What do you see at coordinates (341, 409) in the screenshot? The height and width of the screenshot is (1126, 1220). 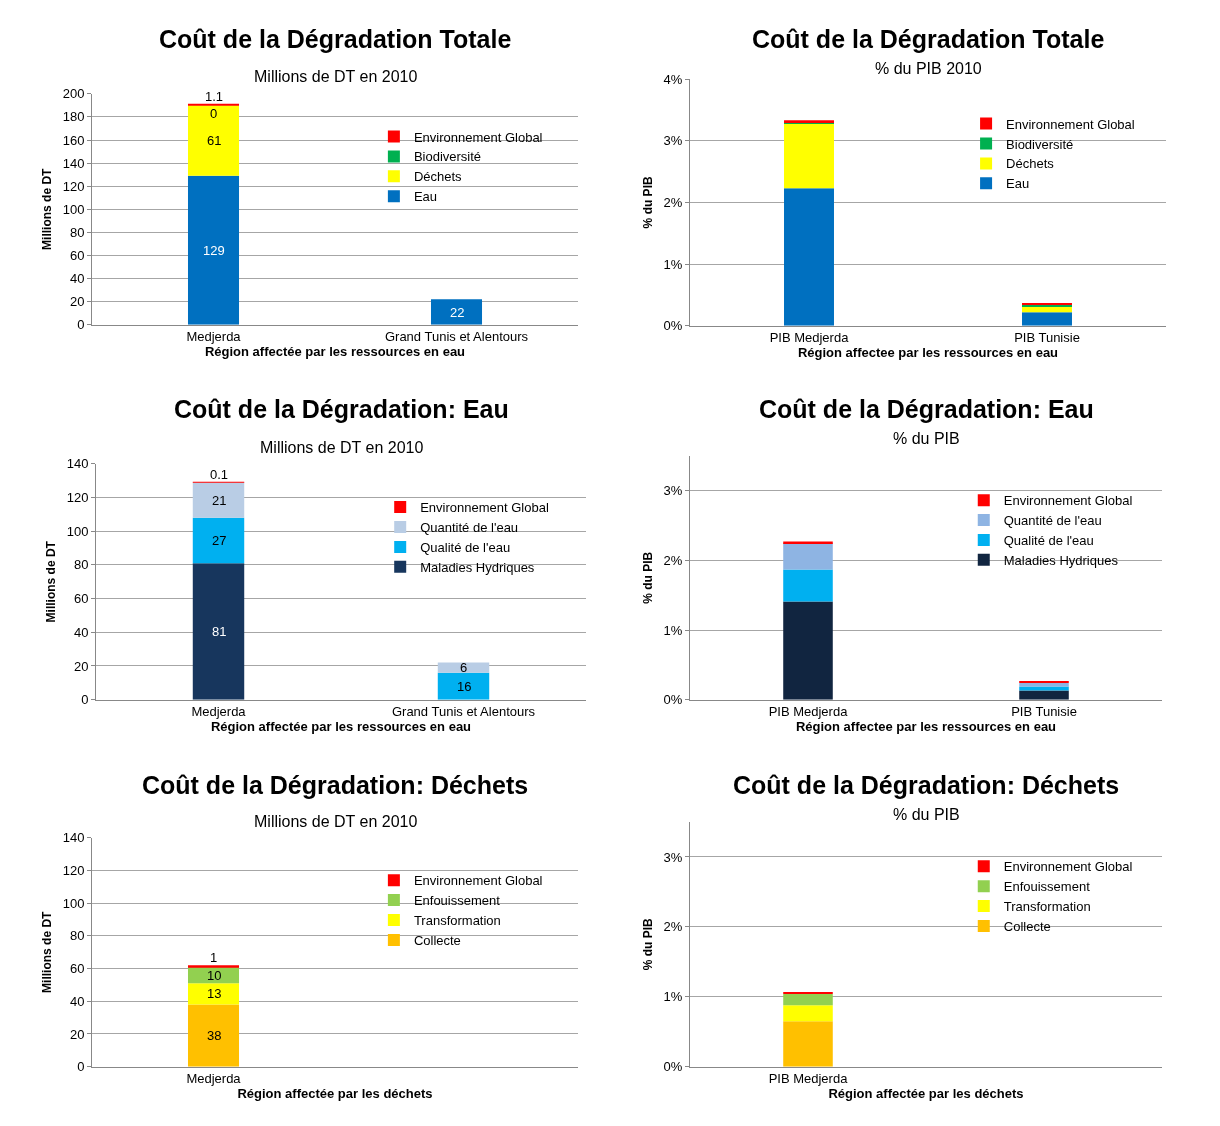 I see `chart-title: Coût de la Dégradation: Eau` at bounding box center [341, 409].